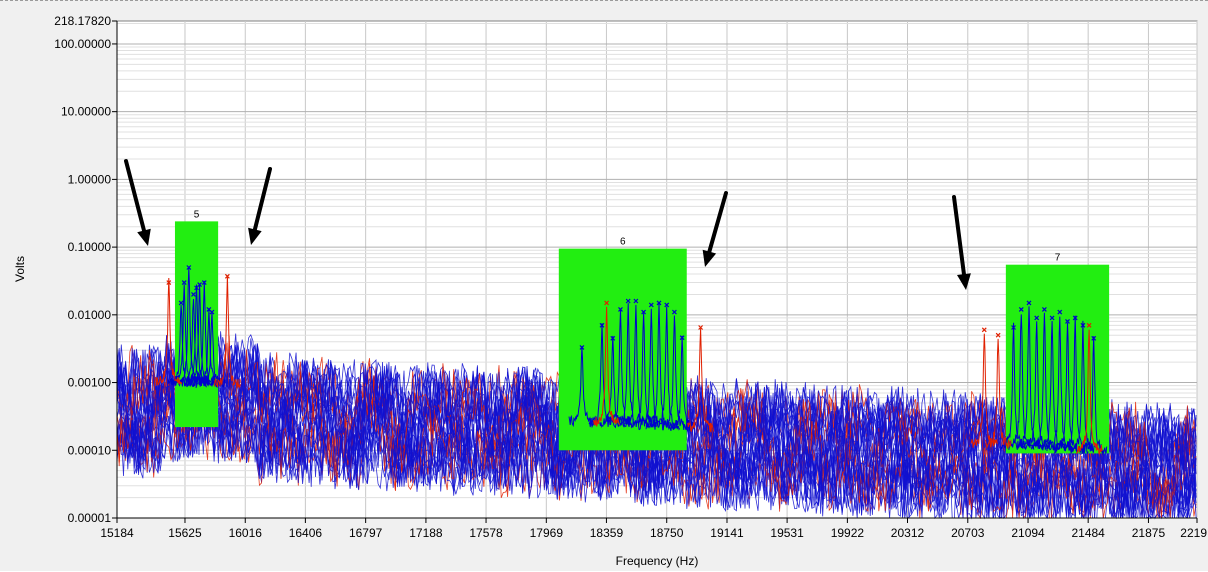 The image size is (1208, 572). I want to click on x-tick-label: 15625, so click(185, 533).